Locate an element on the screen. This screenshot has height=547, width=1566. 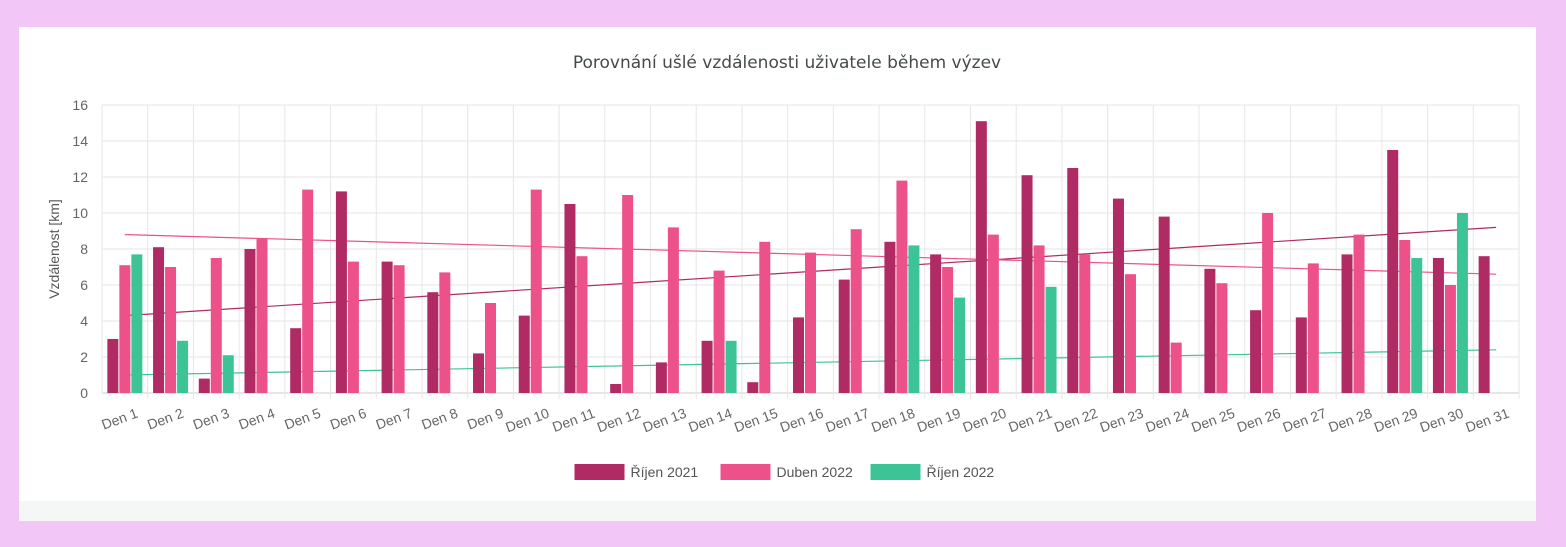
x-tick-label: Den 15 is located at coordinates (756, 420).